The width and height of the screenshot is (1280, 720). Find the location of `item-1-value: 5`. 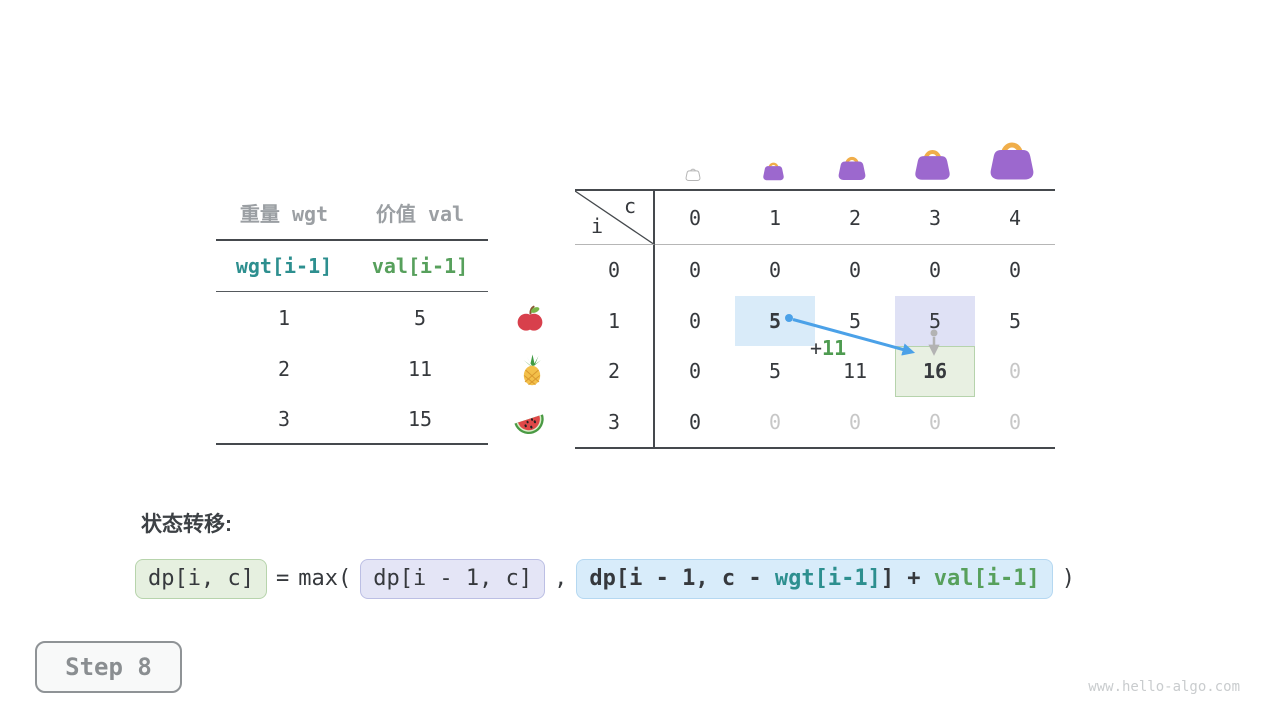

item-1-value: 5 is located at coordinates (420, 317).